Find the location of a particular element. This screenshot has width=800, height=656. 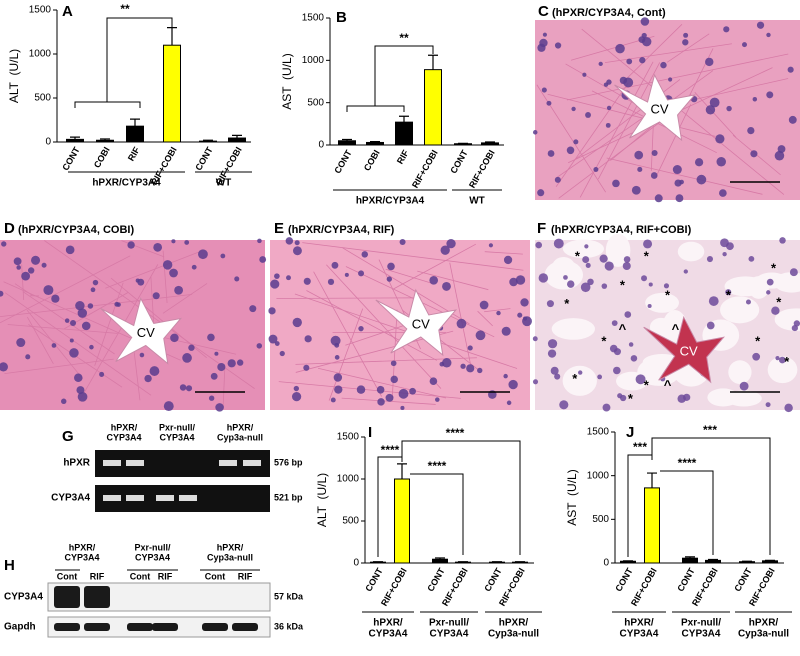

significance-label: ** is located at coordinates (404, 38).